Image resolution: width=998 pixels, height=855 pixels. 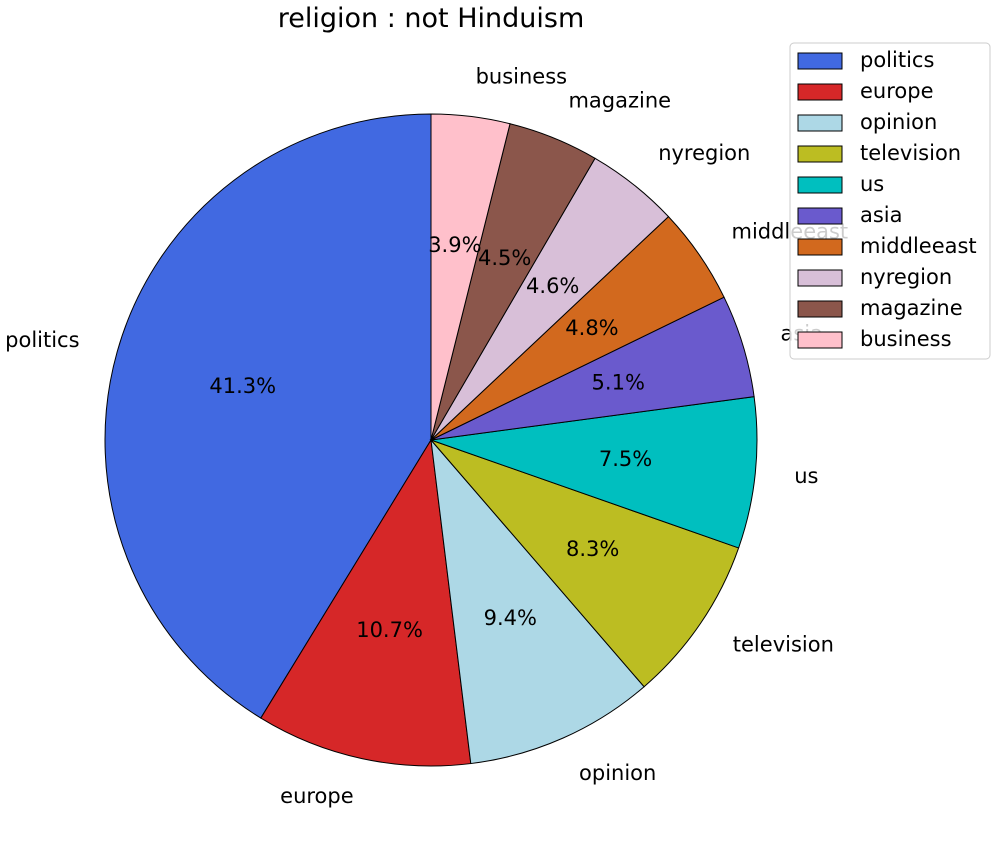 I want to click on slice-label-magazine: magazine, so click(x=619, y=101).